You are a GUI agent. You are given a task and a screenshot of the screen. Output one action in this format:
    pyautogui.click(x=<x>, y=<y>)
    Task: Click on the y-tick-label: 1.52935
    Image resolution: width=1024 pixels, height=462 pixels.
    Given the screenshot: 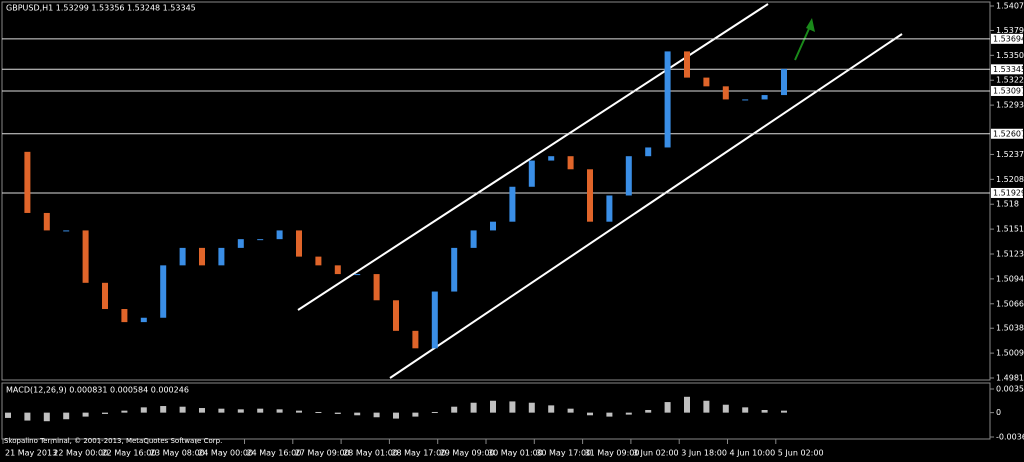 What is the action you would take?
    pyautogui.click(x=1010, y=105)
    